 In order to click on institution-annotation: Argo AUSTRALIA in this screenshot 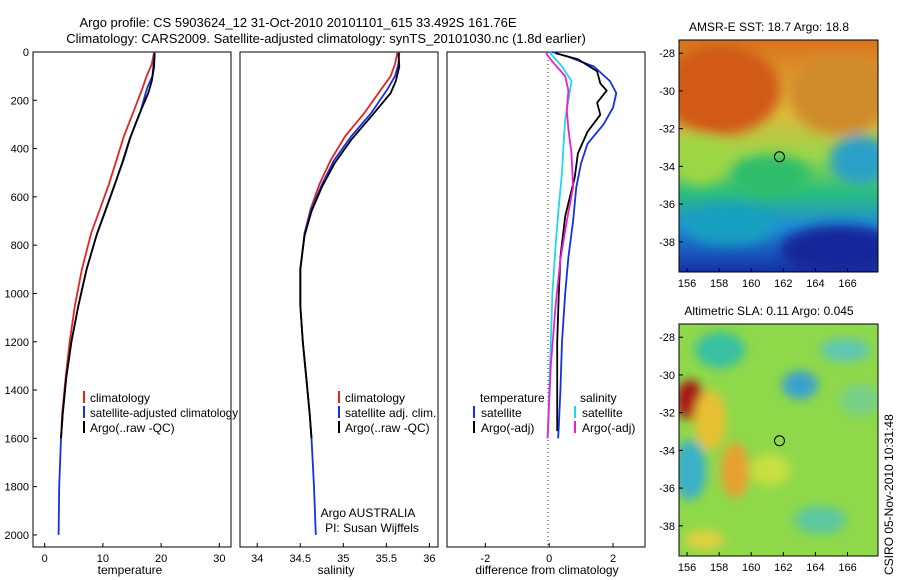, I will do `click(368, 513)`.